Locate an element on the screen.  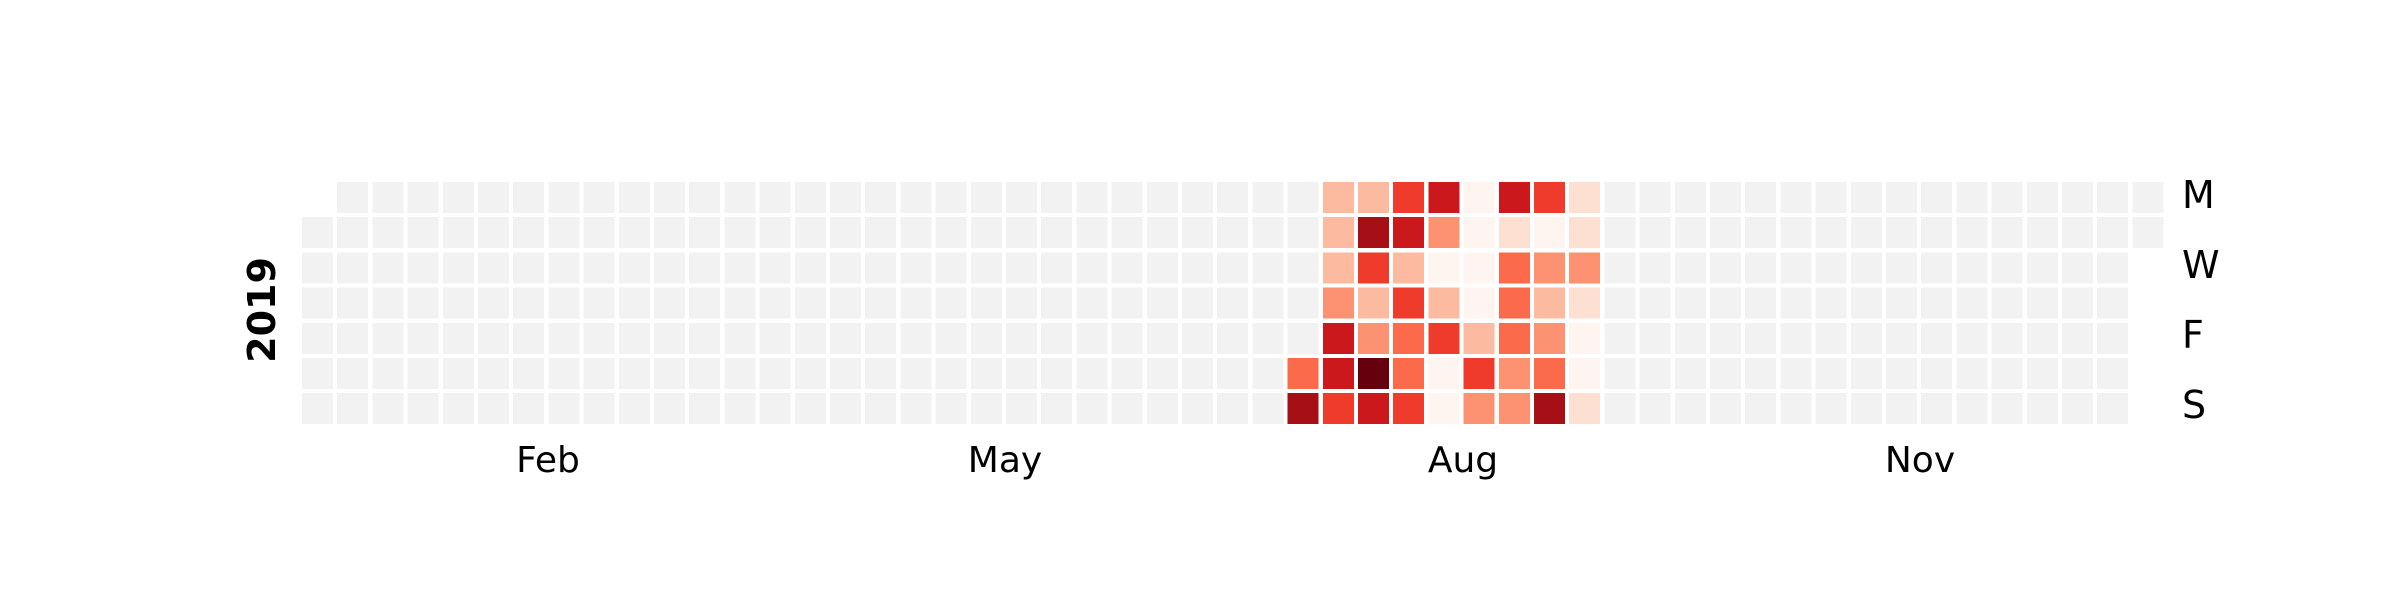
month-label-nov: Nov is located at coordinates (1920, 460).